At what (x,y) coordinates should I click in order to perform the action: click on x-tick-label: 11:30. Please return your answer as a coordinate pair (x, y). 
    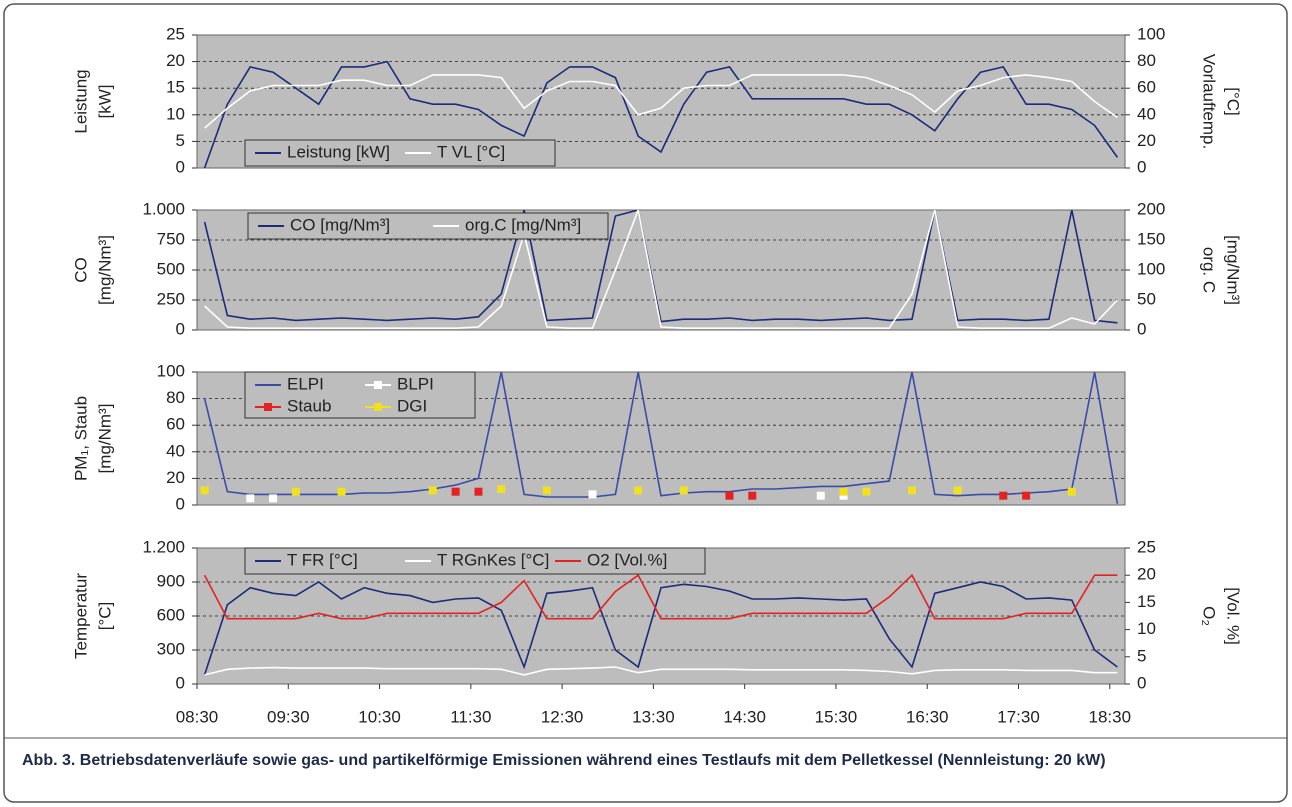
    Looking at the image, I should click on (470, 716).